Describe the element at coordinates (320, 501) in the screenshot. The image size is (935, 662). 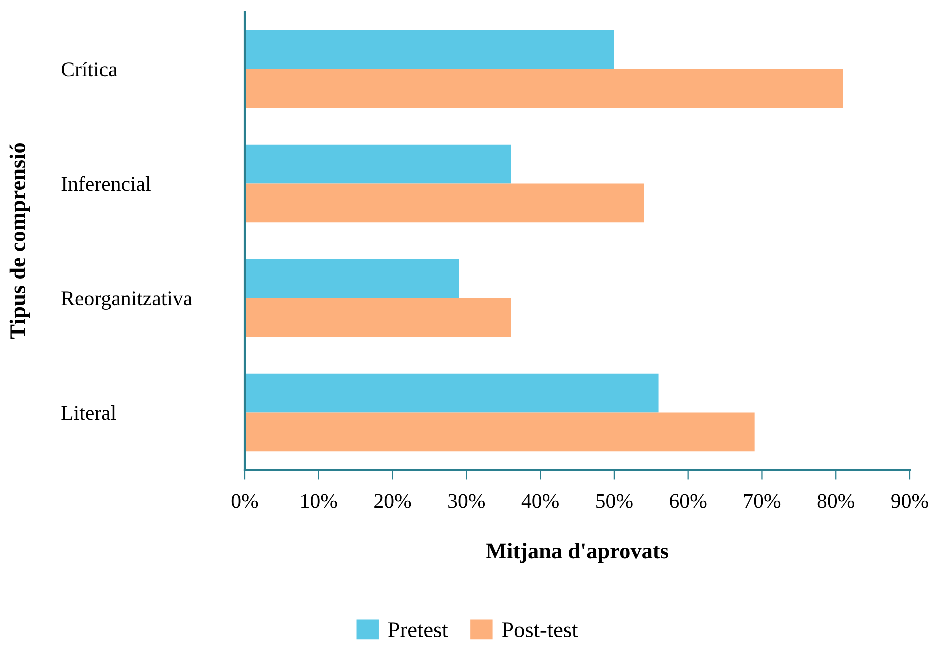
I see `x-tick-label: 10%` at that location.